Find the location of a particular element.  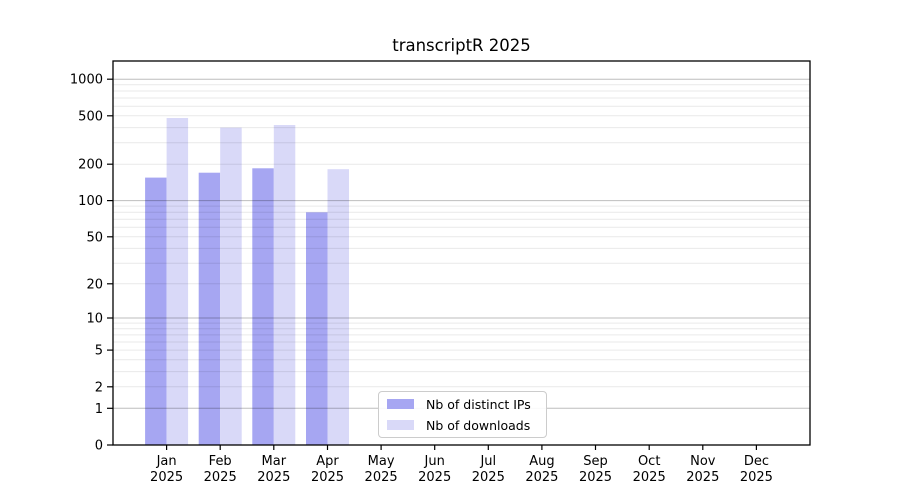

bars is located at coordinates (247, 282).